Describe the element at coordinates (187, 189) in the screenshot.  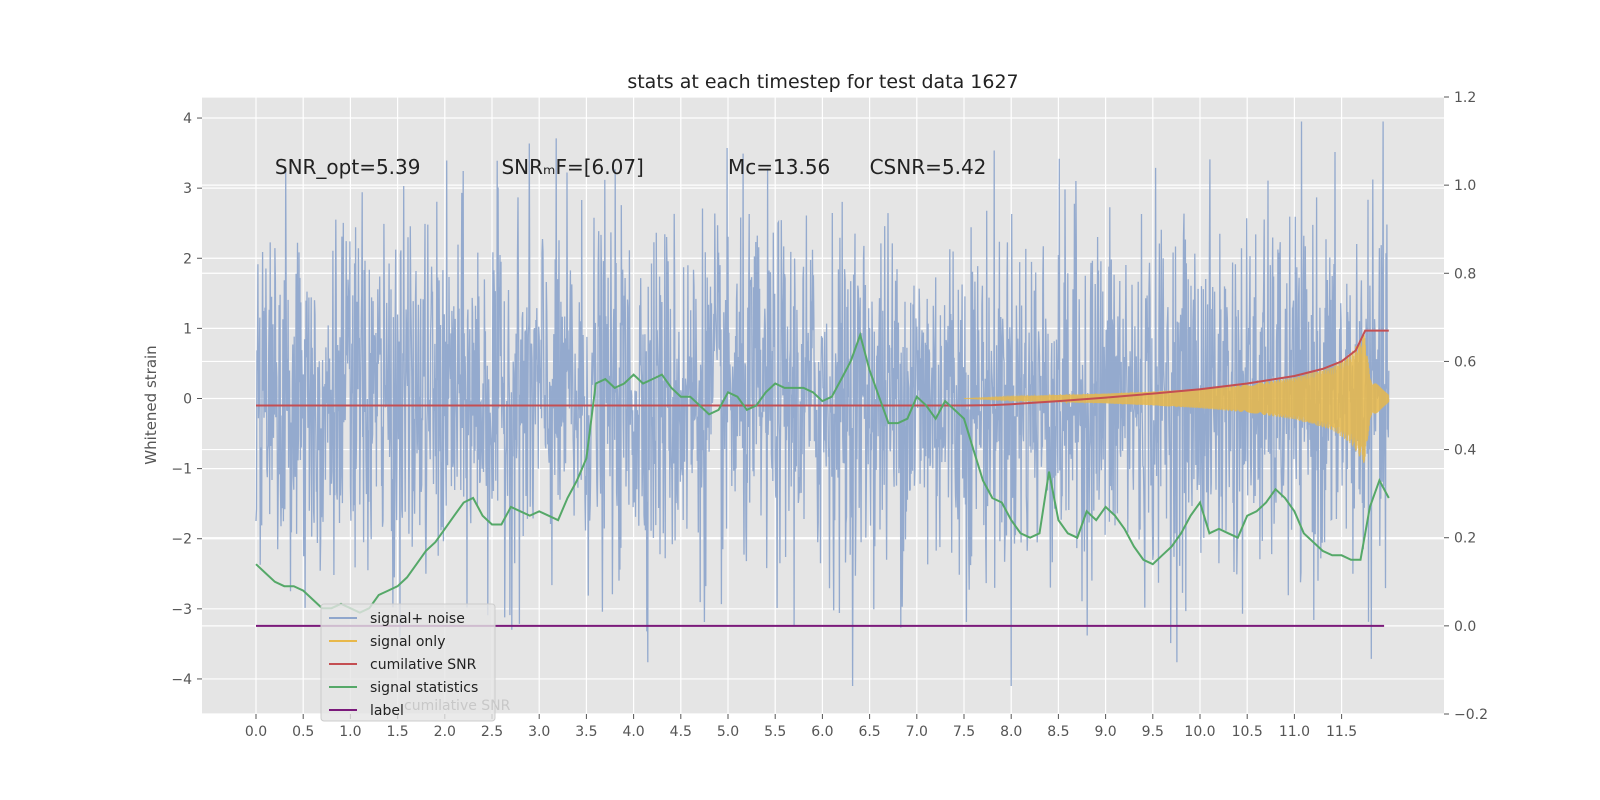
I see `y-tick-label: 3` at that location.